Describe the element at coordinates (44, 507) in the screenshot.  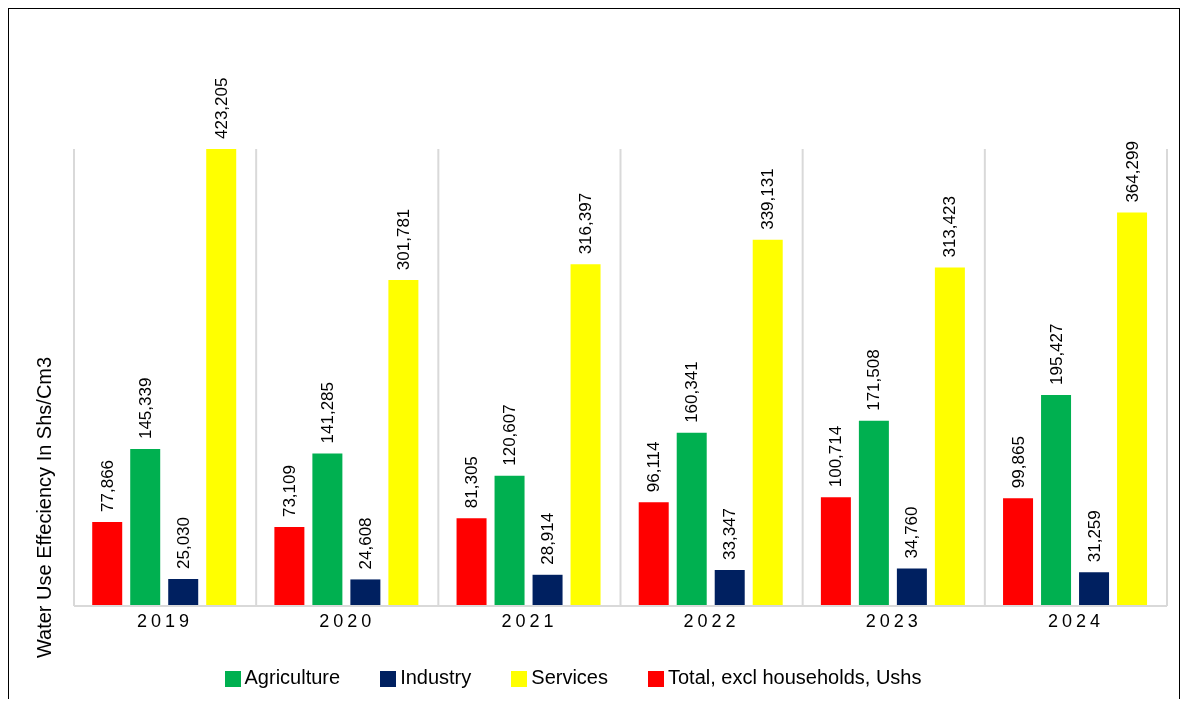
I see `y-axis-title: Water Use Effeciency In Shs/Cm3` at that location.